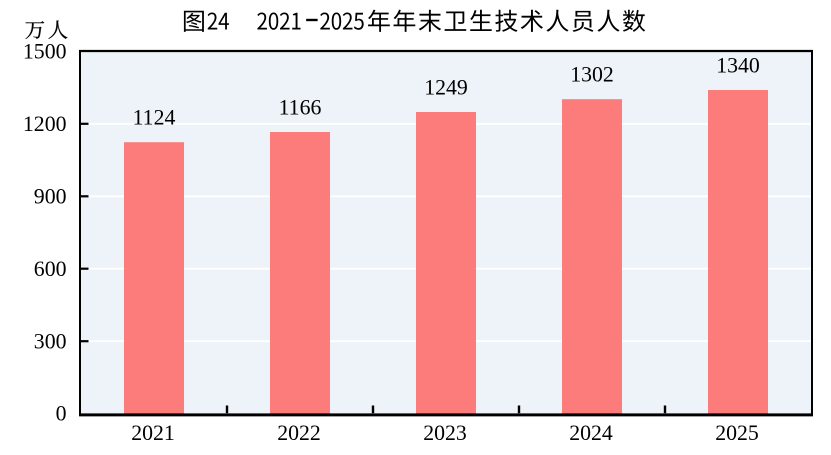 The height and width of the screenshot is (455, 831). Describe the element at coordinates (300, 107) in the screenshot. I see `svg-text: 1166` at that location.